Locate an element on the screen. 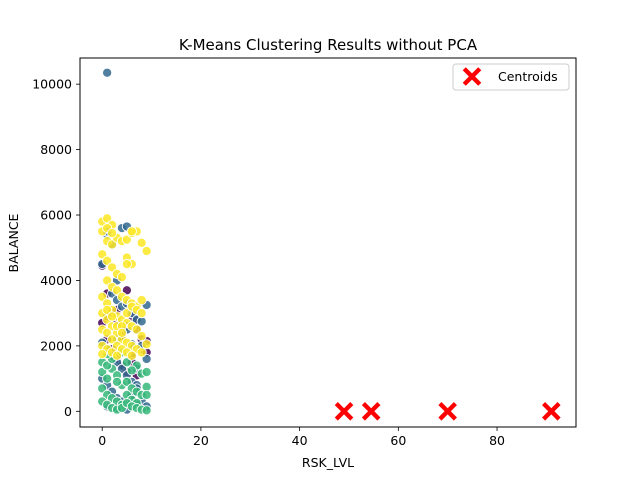 The height and width of the screenshot is (480, 640). x-tick-label: 40 is located at coordinates (300, 440).